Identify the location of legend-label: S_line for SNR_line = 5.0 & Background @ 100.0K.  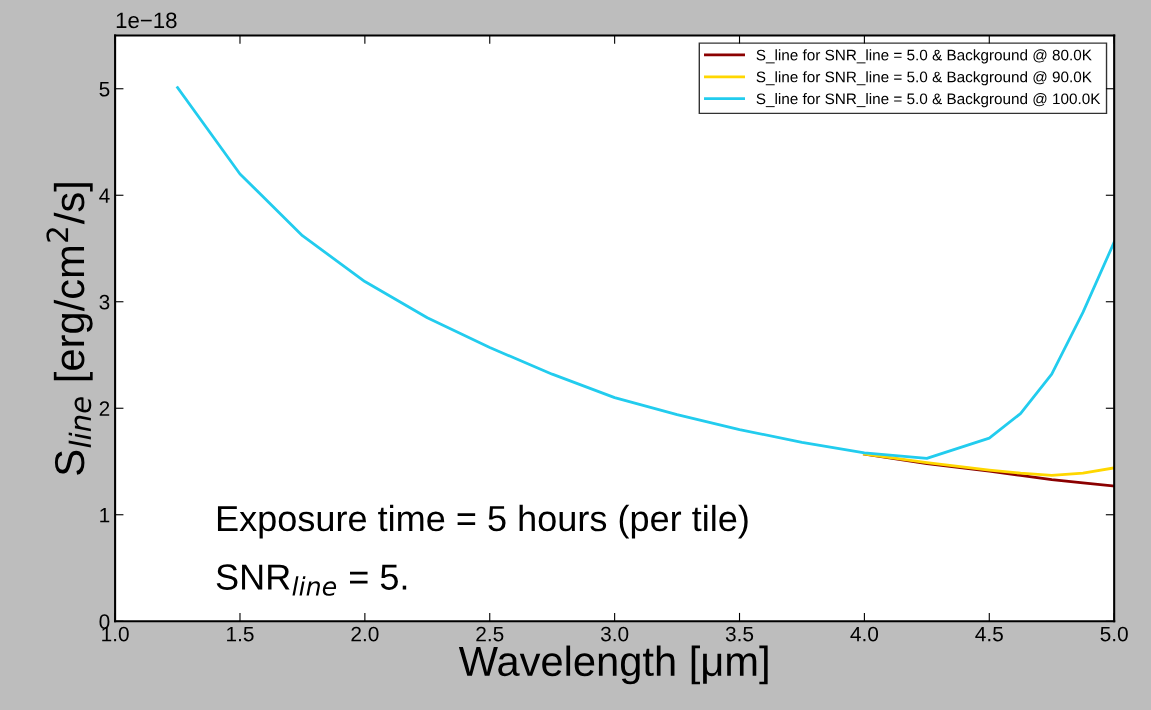
(928, 100).